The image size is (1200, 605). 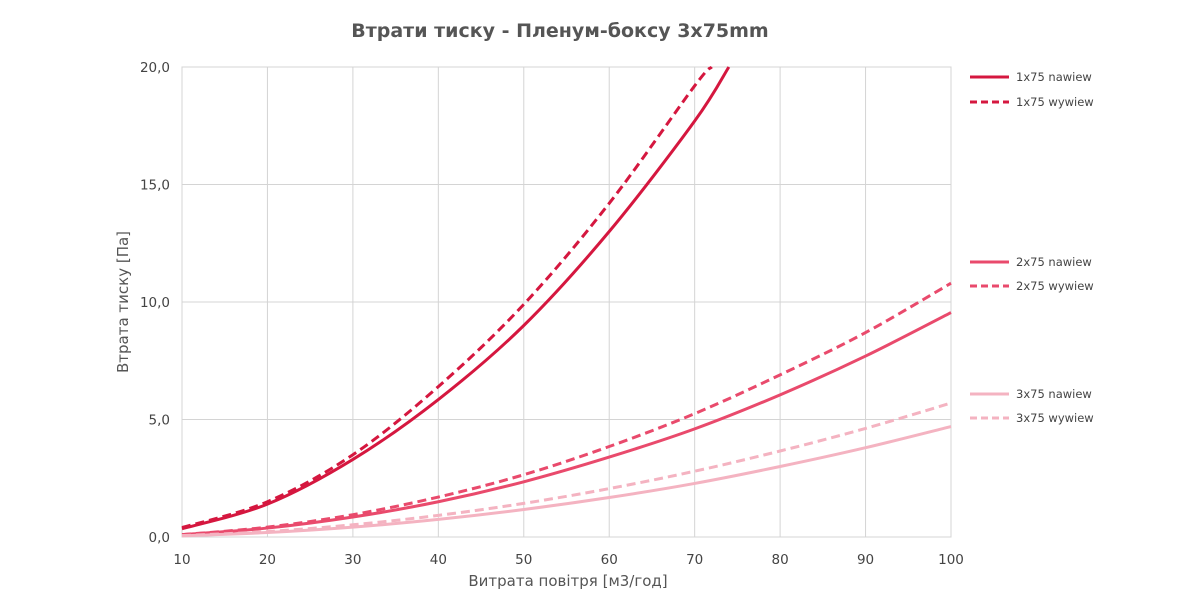 What do you see at coordinates (1054, 394) in the screenshot?
I see `legend-label: 3x75 nawiew` at bounding box center [1054, 394].